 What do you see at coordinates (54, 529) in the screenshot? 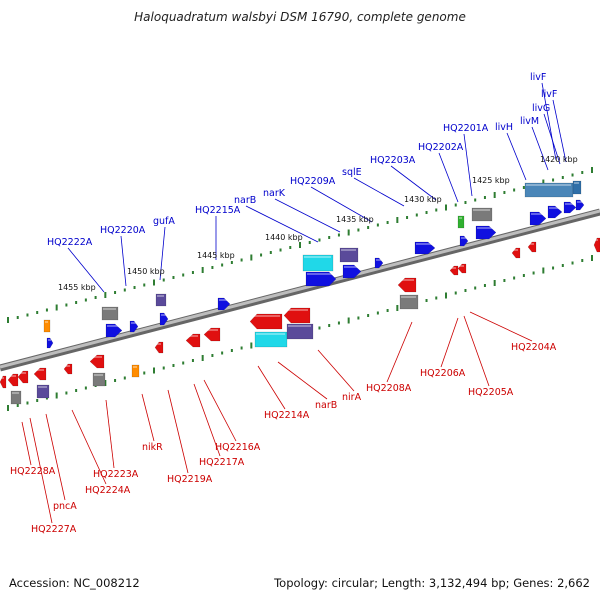
I see `gene-label-lower: HQ2227A` at bounding box center [54, 529].